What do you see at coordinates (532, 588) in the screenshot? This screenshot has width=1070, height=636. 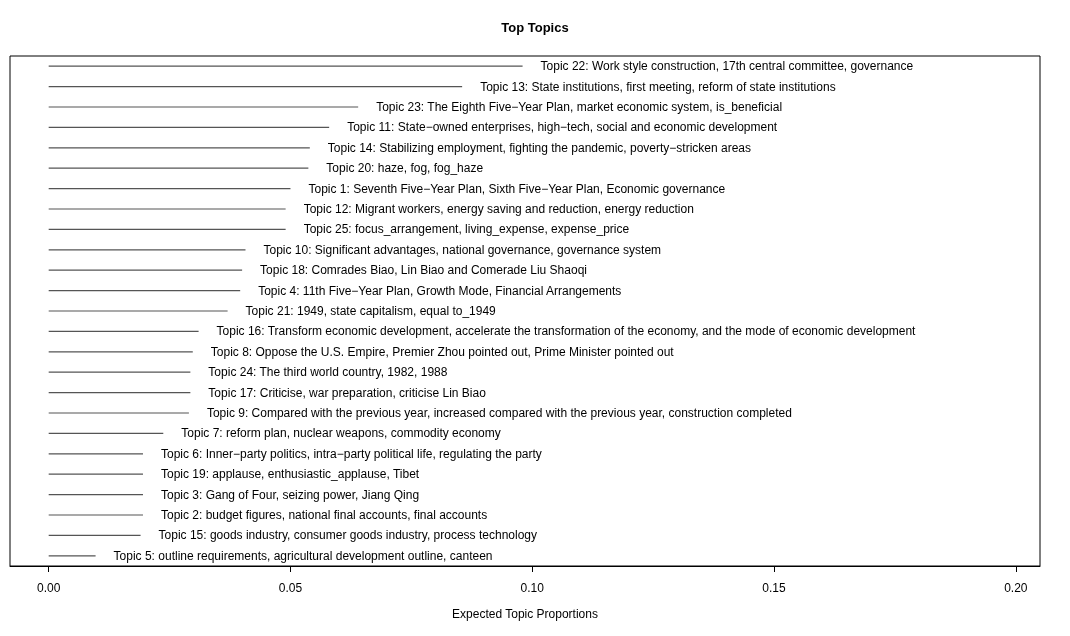 I see `x-tick-label: 0.10` at bounding box center [532, 588].